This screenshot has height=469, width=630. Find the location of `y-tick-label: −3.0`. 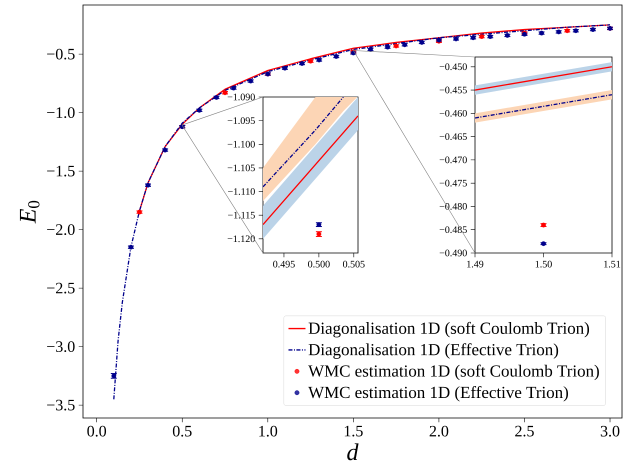

y-tick-label: −3.0 is located at coordinates (61, 346).